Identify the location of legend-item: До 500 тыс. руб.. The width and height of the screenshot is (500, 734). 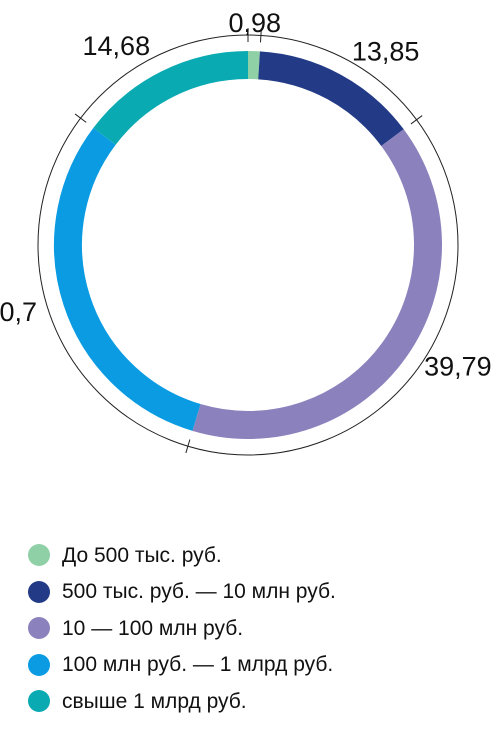
(182, 555).